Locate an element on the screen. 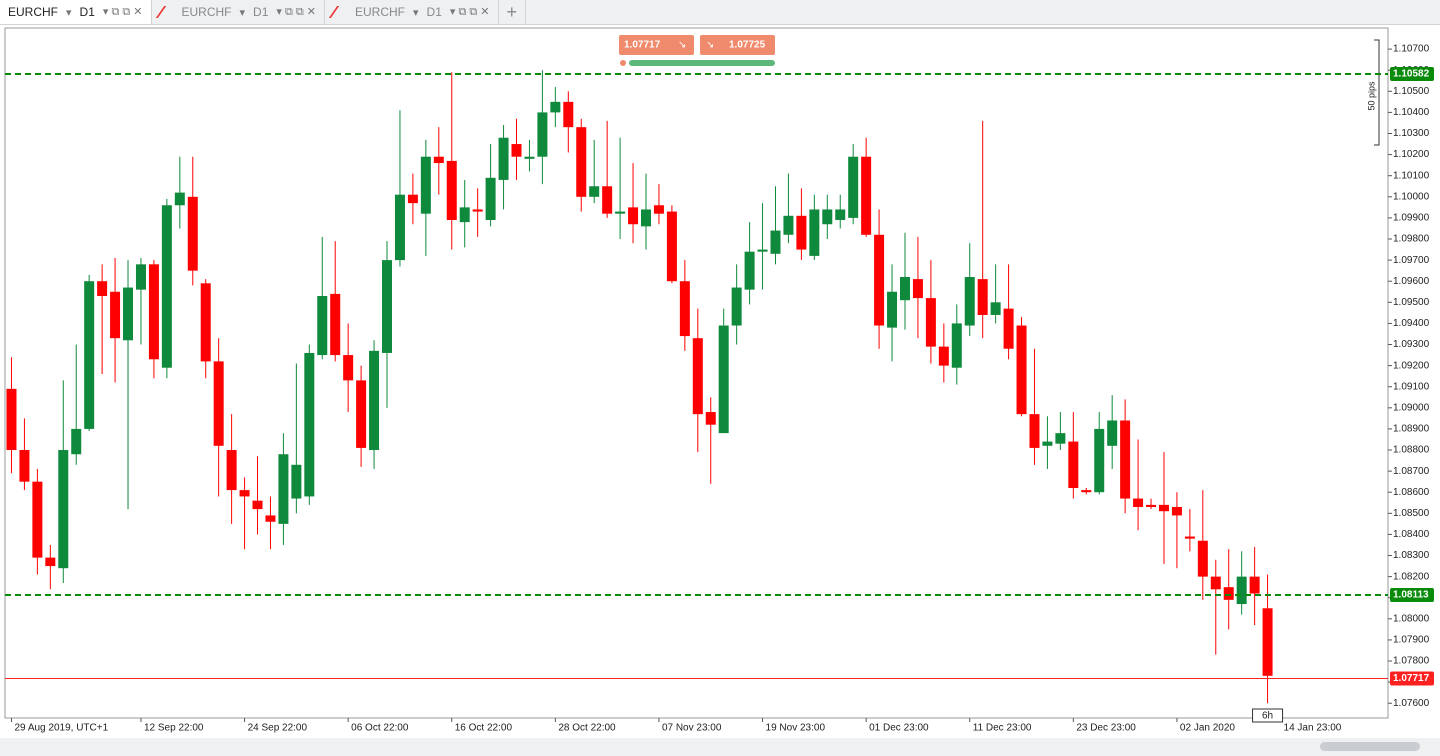  y-tick-label: 1.10200 is located at coordinates (1411, 154).